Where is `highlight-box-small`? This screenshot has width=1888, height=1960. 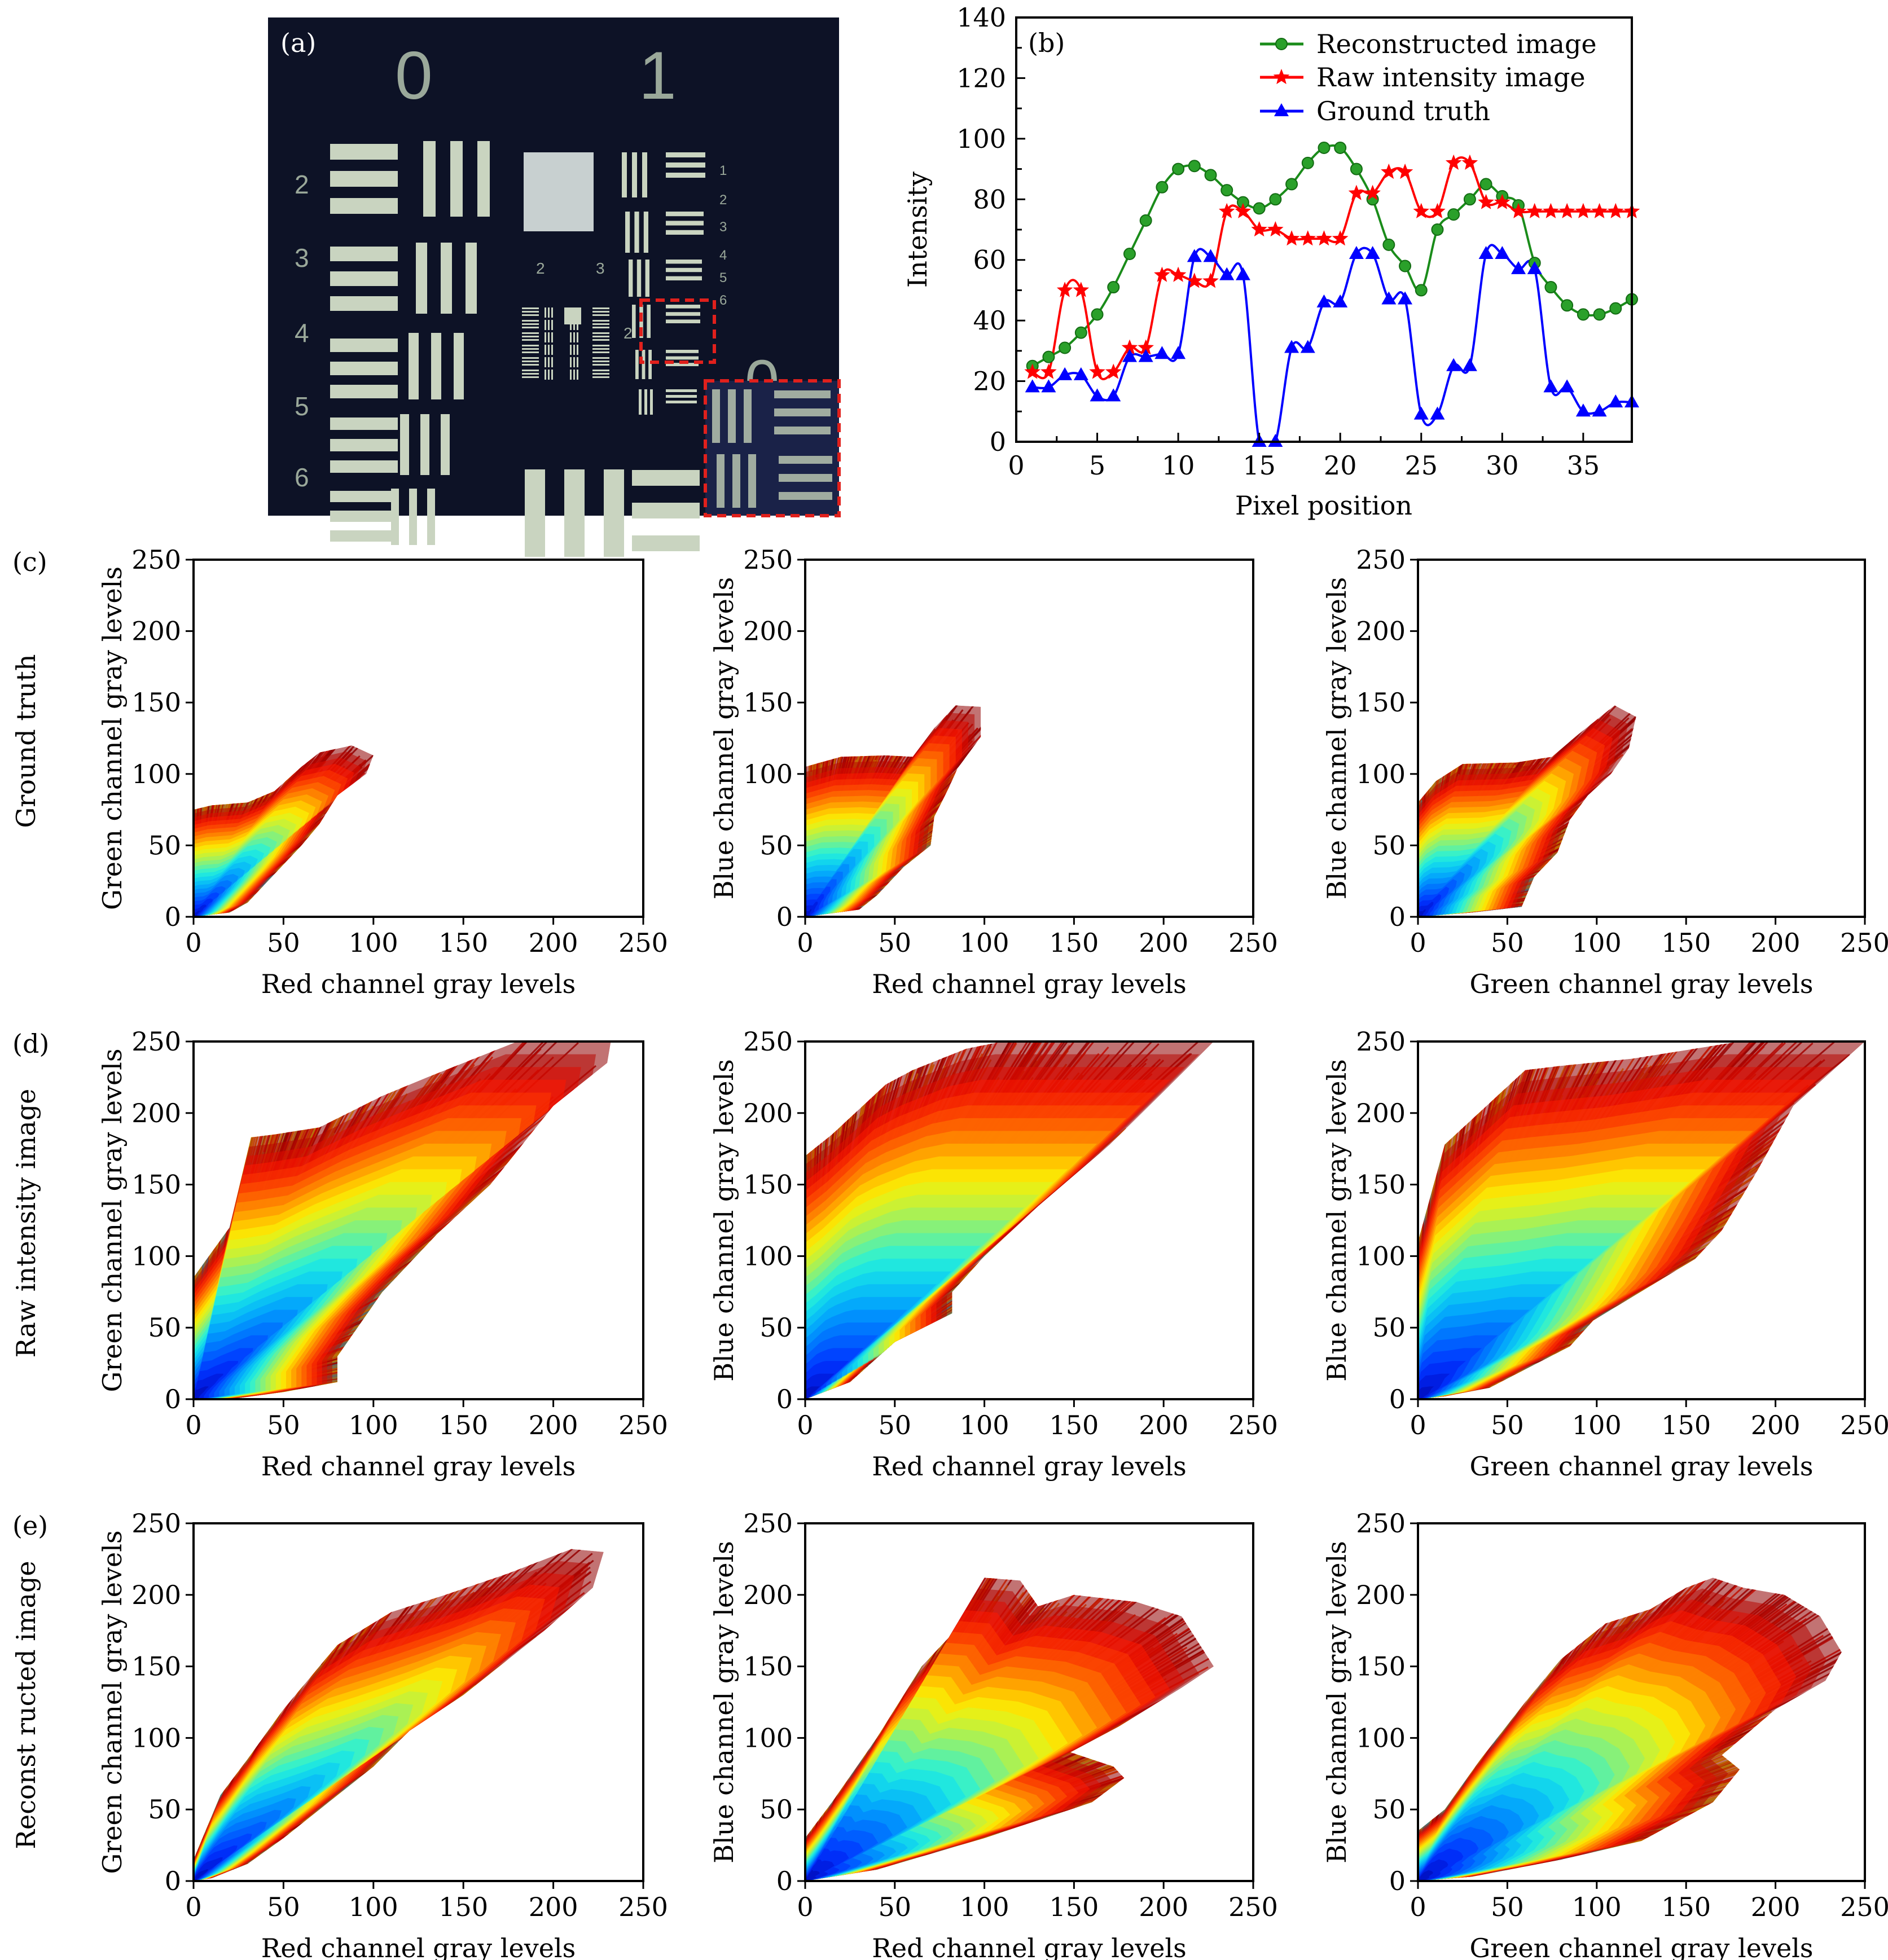
highlight-box-small is located at coordinates (677, 331).